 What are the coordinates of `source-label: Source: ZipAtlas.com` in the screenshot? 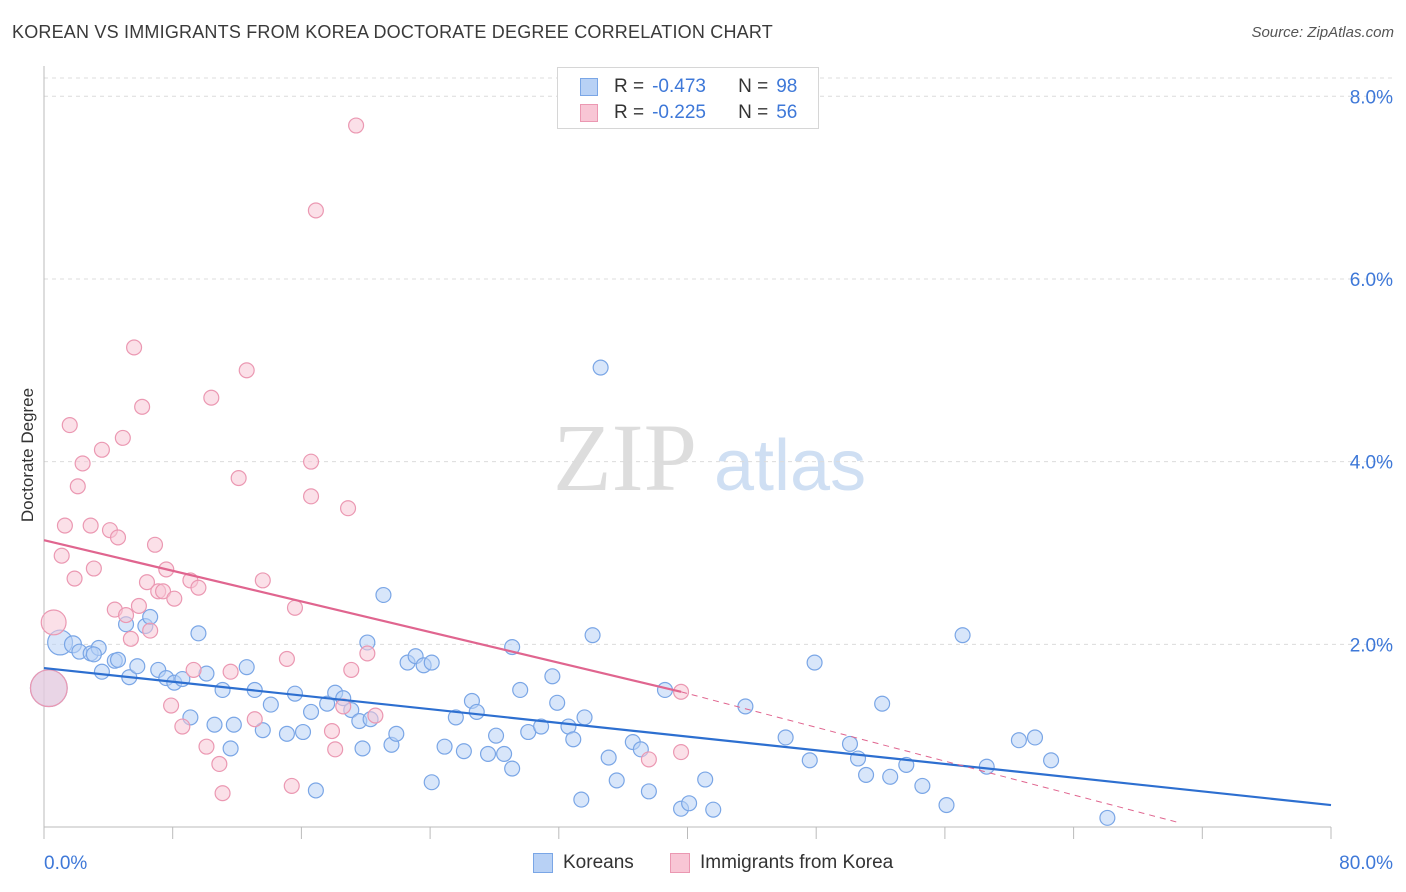 It's located at (1322, 32).